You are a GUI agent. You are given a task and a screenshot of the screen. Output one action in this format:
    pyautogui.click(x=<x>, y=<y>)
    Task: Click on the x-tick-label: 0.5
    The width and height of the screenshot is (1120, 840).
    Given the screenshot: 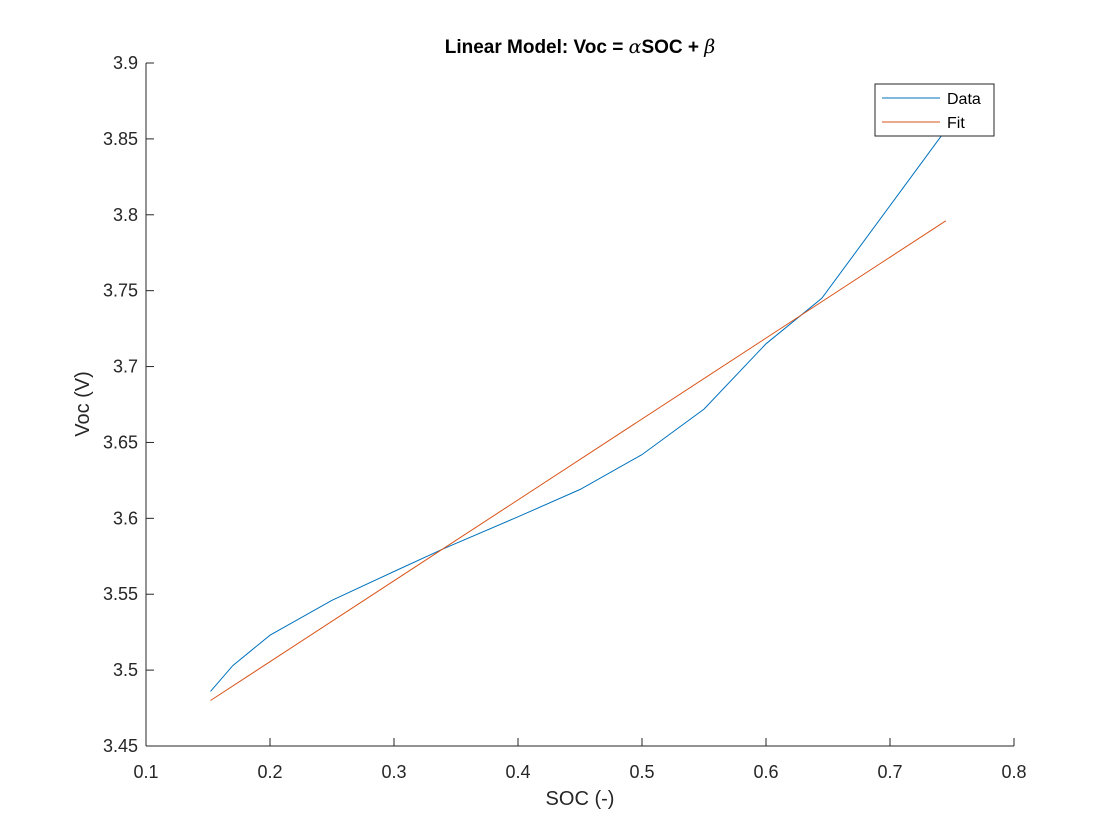 What is the action you would take?
    pyautogui.click(x=641, y=772)
    